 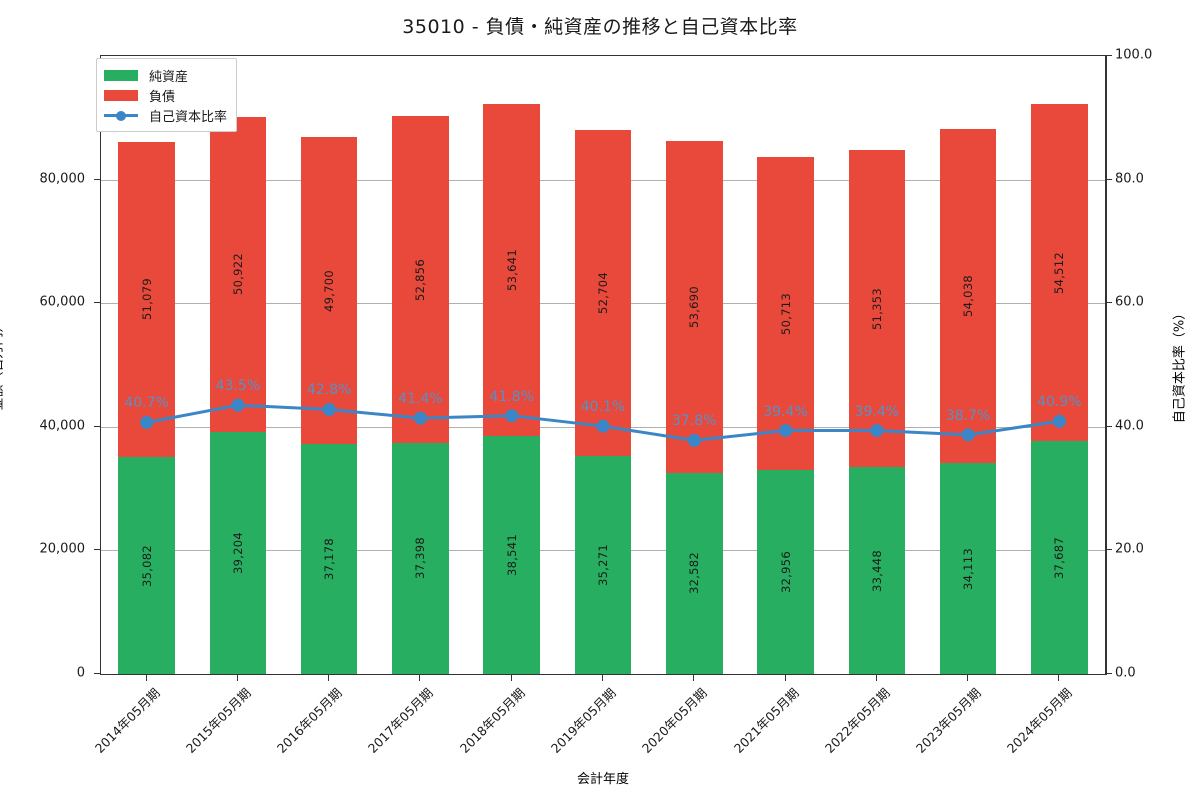 I want to click on bar-segment-equity: 37,178, so click(x=329, y=559).